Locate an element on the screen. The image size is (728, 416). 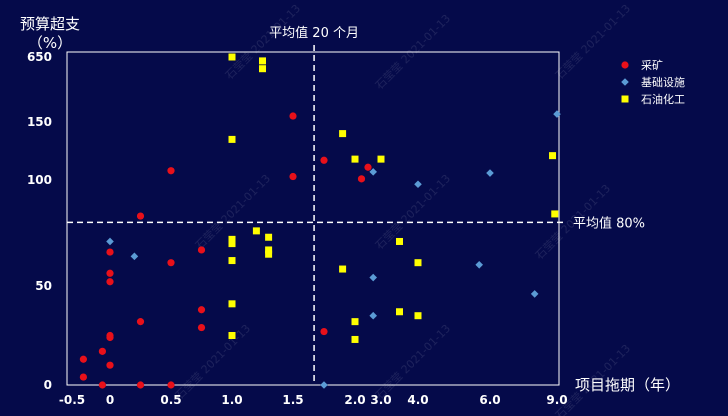
y-axis-label-line1: 预算超支 is located at coordinates (50, 24).